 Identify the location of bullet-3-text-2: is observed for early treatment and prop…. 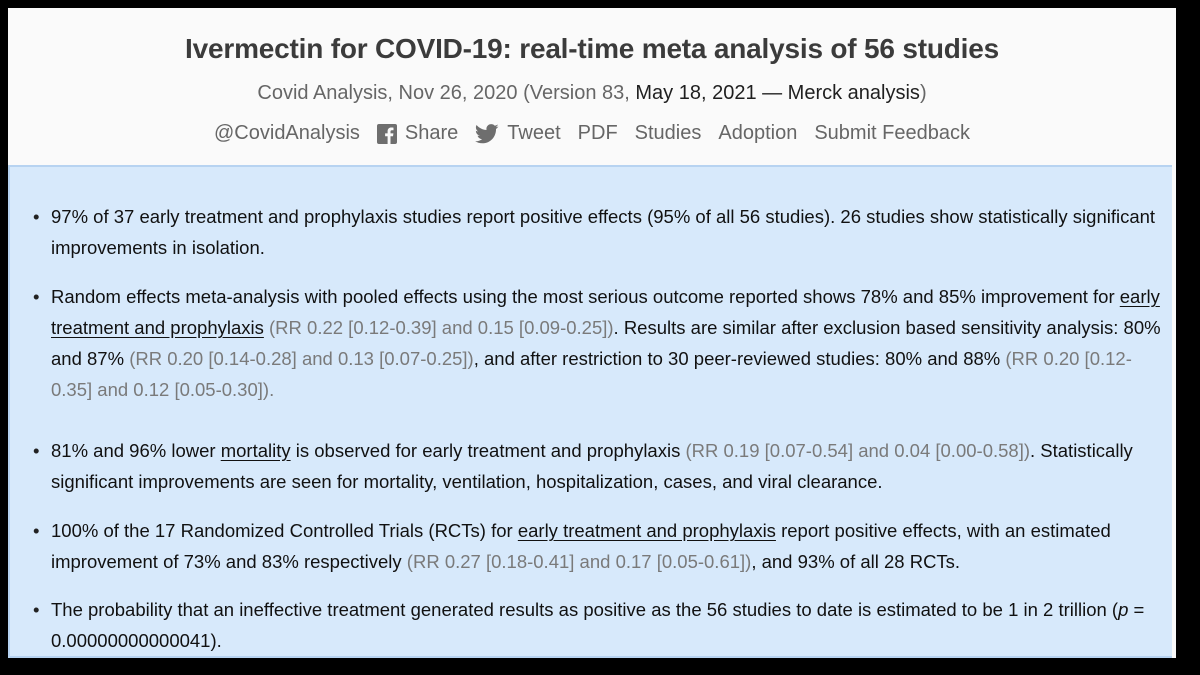
(488, 450).